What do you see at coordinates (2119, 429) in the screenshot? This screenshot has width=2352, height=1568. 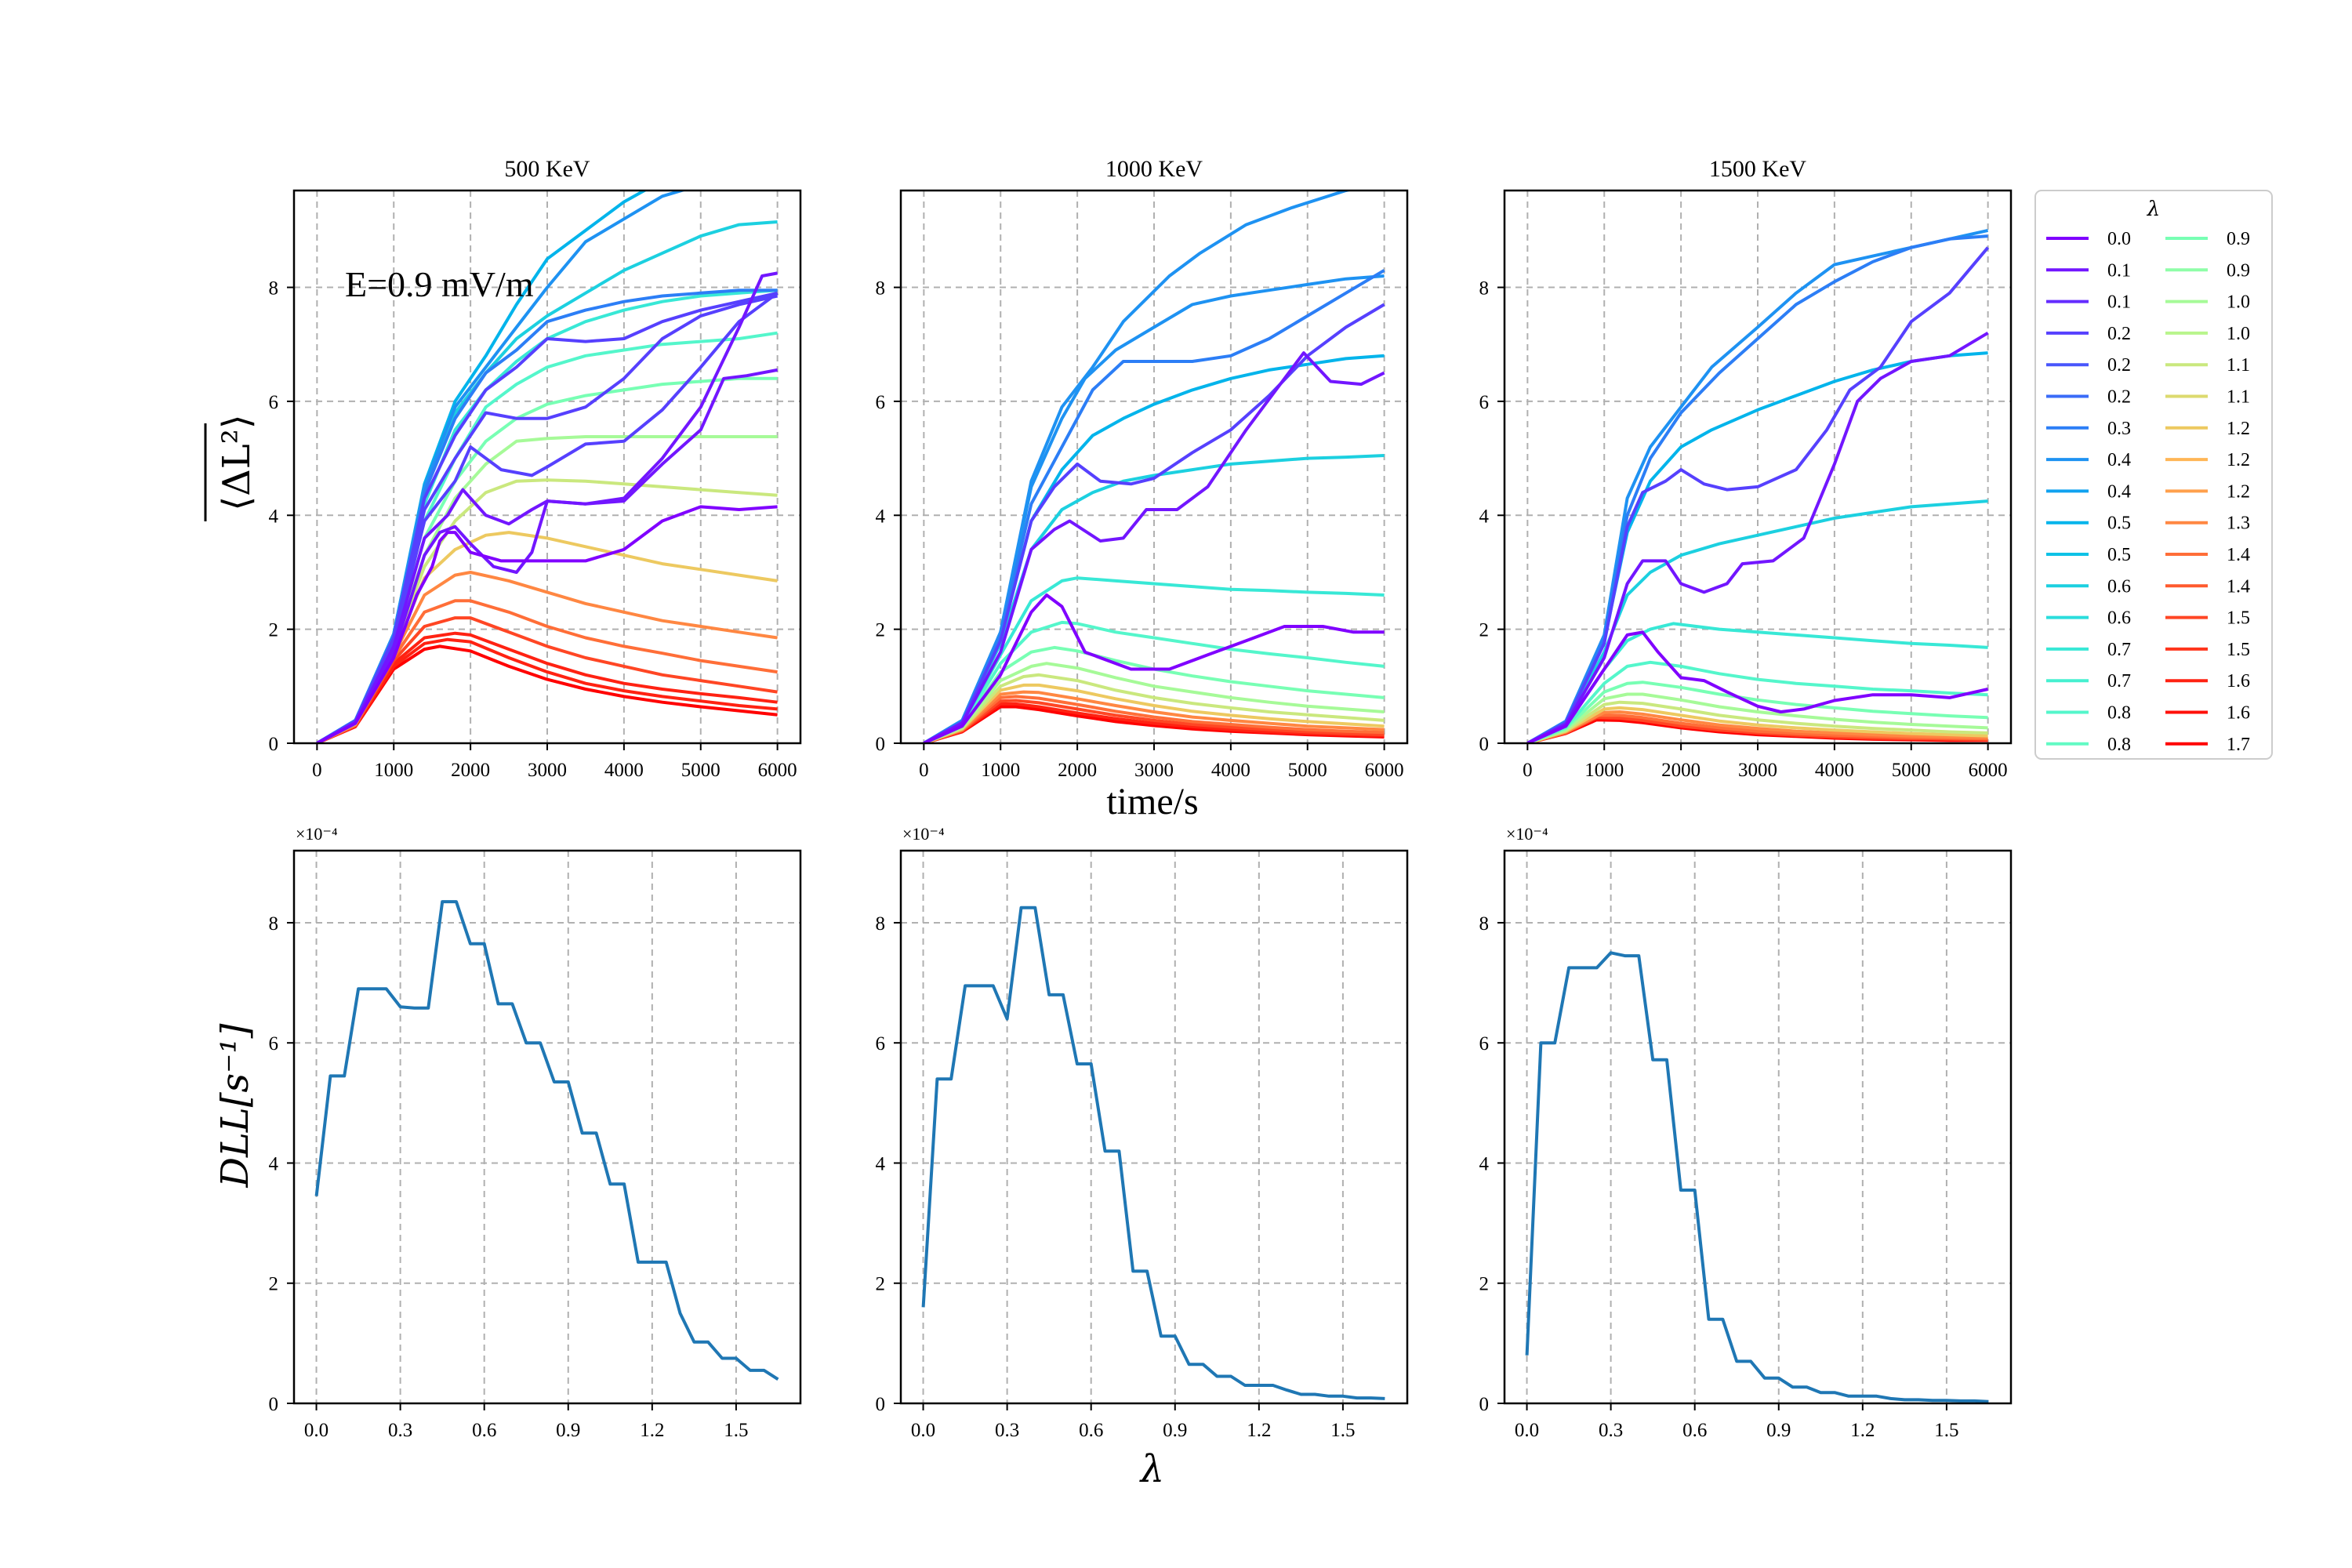 I see `legend-label: 0.3` at bounding box center [2119, 429].